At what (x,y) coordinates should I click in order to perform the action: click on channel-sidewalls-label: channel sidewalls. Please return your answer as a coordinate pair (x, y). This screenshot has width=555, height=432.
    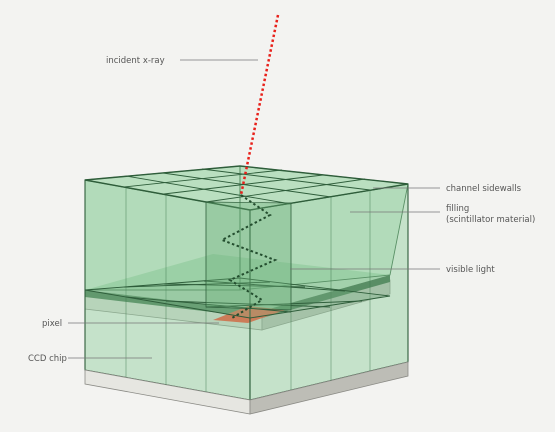
    Looking at the image, I should click on (484, 189).